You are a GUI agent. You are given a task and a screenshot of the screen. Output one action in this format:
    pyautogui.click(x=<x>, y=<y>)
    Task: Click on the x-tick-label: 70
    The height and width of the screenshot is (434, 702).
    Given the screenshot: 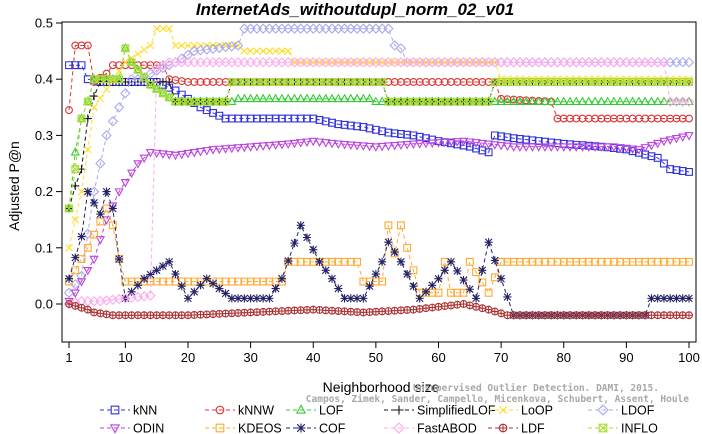 What is the action you would take?
    pyautogui.click(x=501, y=357)
    